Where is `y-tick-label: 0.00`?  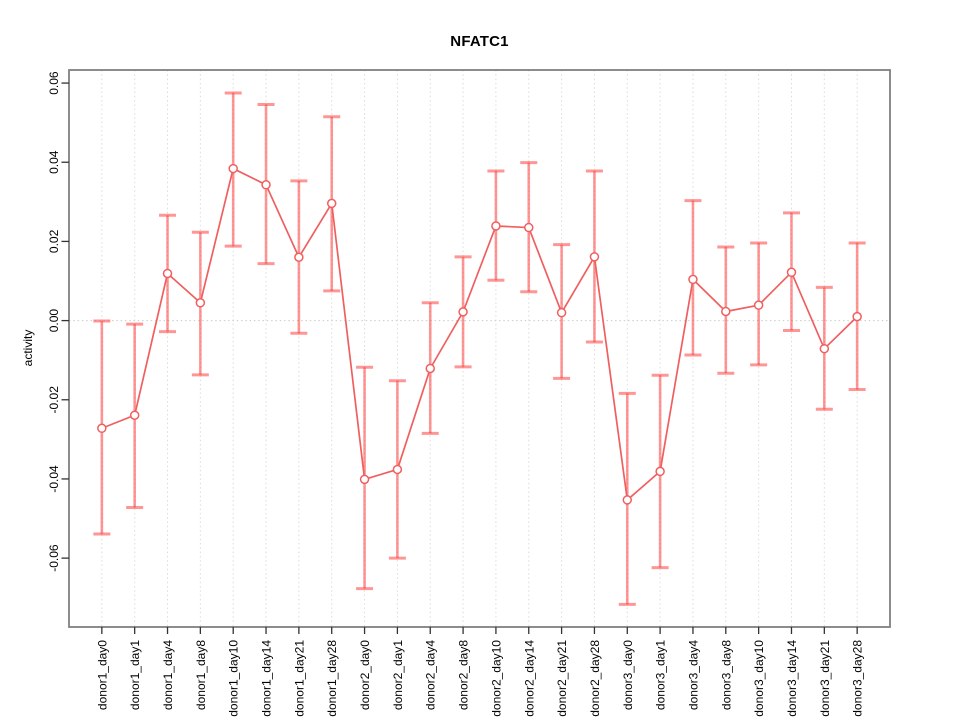
y-tick-label: 0.00 is located at coordinates (54, 321).